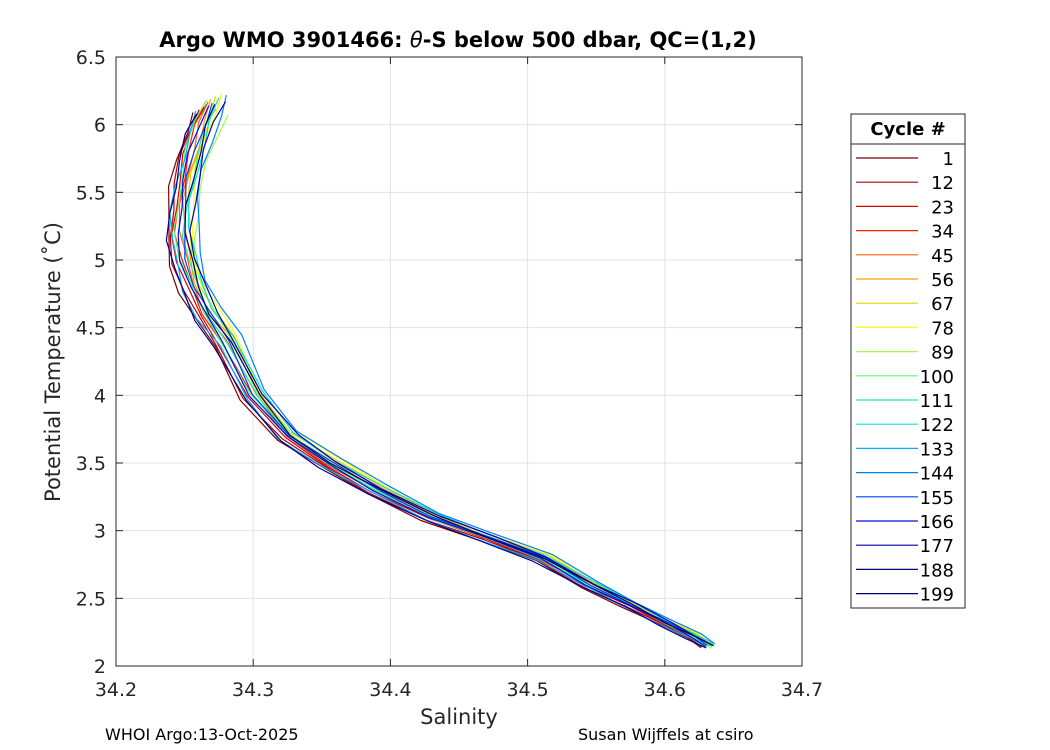 The height and width of the screenshot is (750, 1050). Describe the element at coordinates (459, 717) in the screenshot. I see `x-axis-label: Salinity` at that location.